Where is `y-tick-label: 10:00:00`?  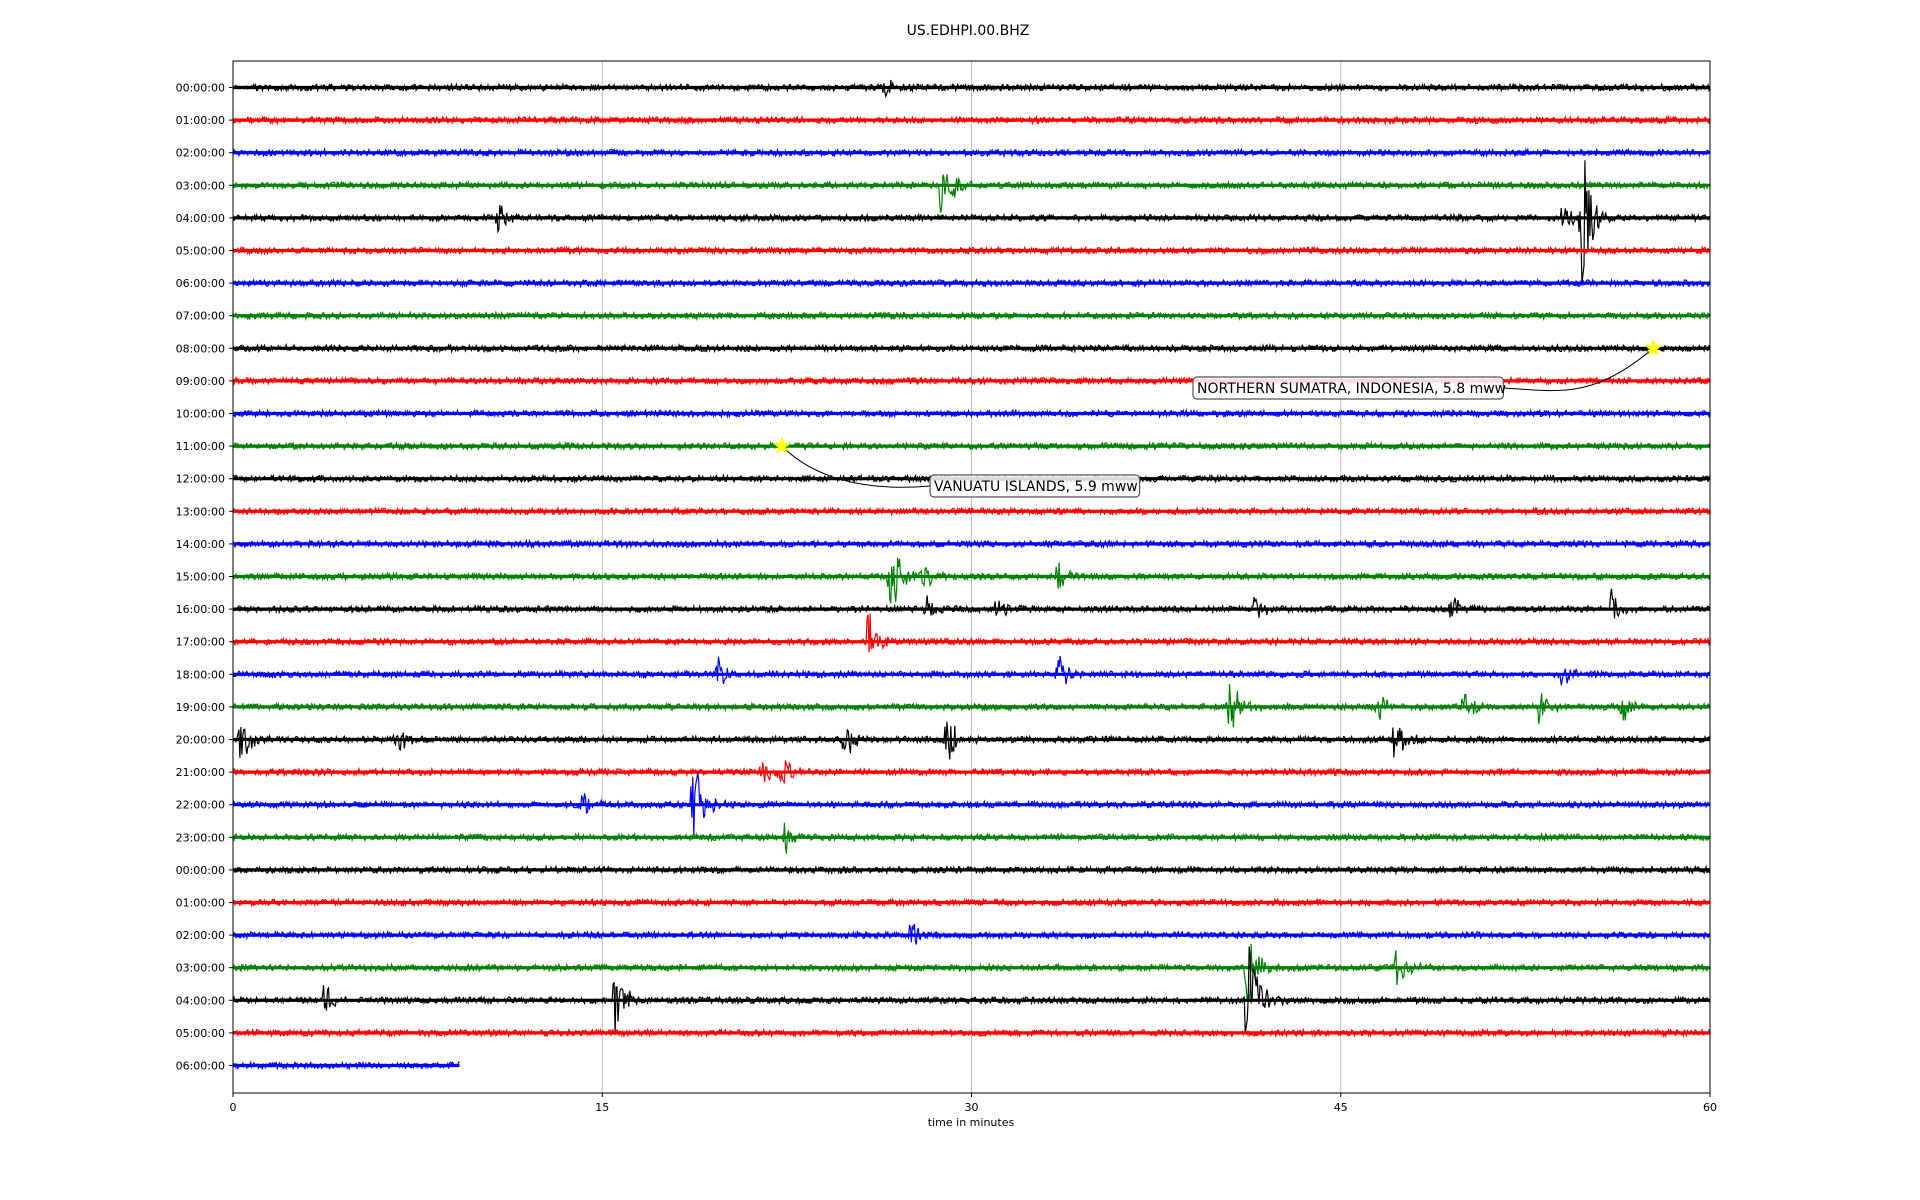
y-tick-label: 10:00:00 is located at coordinates (200, 414).